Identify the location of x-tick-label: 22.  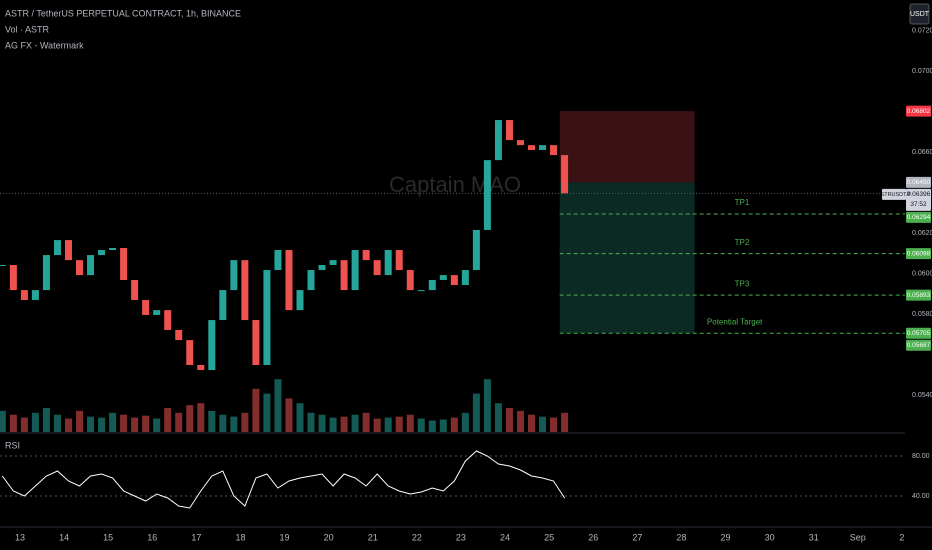
(417, 537).